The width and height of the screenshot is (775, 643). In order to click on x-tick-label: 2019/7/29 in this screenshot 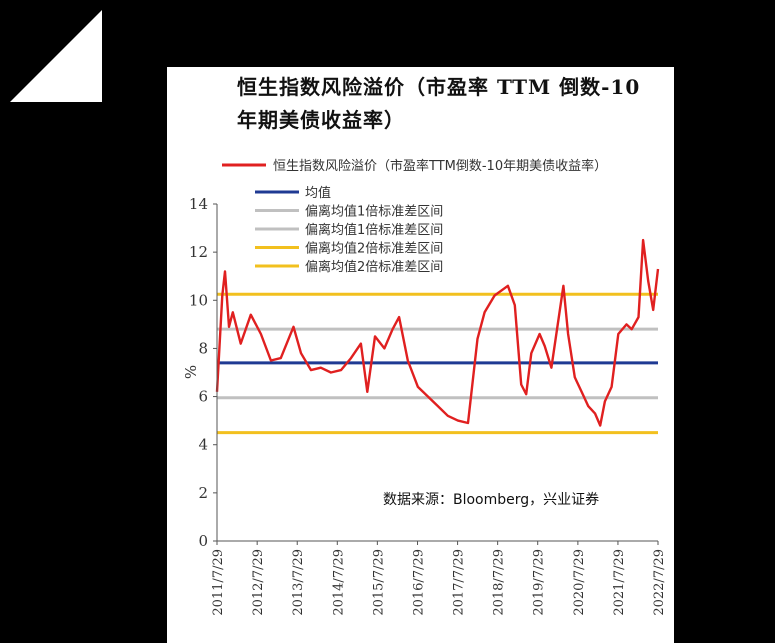, I will do `click(539, 582)`.